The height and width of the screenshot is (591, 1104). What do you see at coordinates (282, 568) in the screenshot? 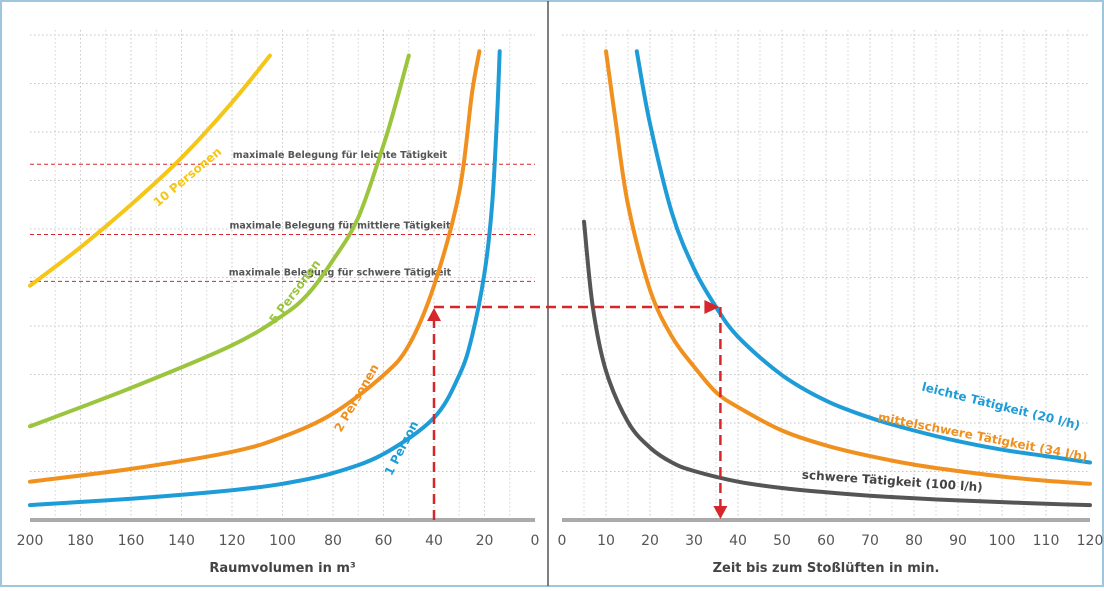
I see `x-axis-label: Raumvolumen in m³` at bounding box center [282, 568].